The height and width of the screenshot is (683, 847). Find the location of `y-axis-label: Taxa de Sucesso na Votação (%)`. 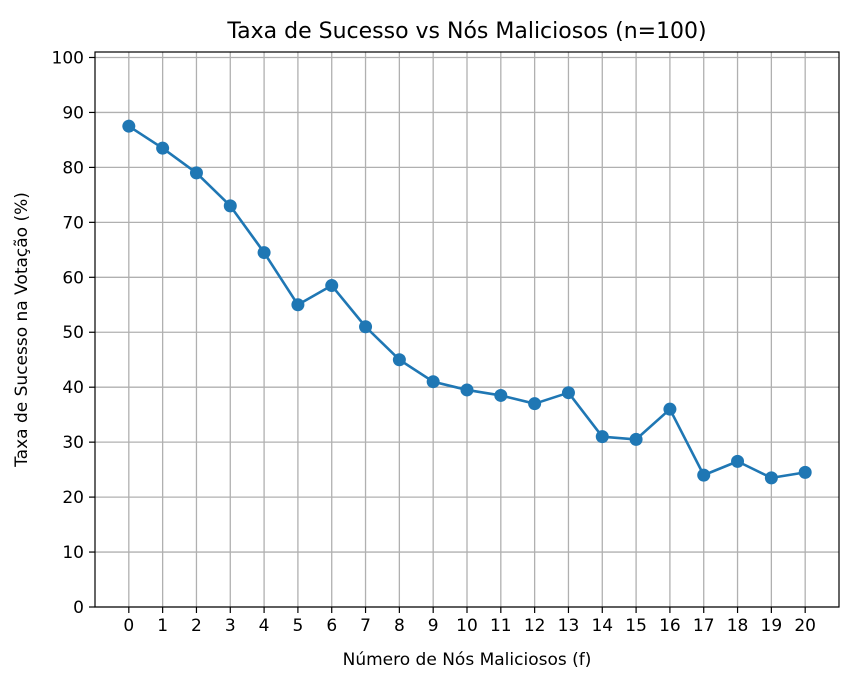

y-axis-label: Taxa de Sucesso na Votação (%) is located at coordinates (22, 330).